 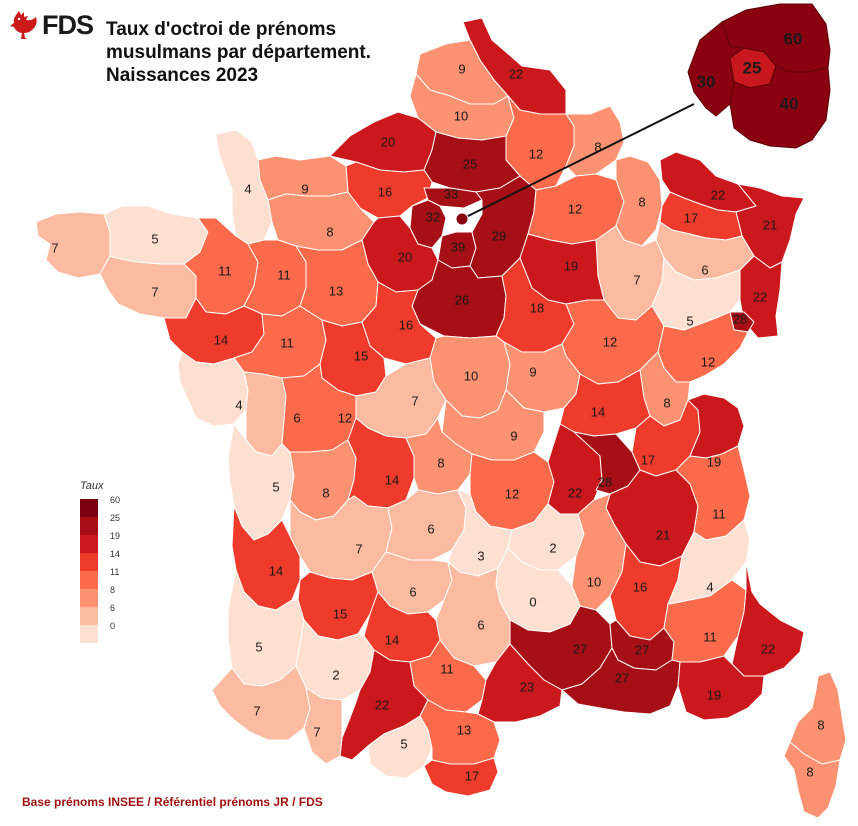 I want to click on department-value-loire-atlantique: 14, so click(x=221, y=339).